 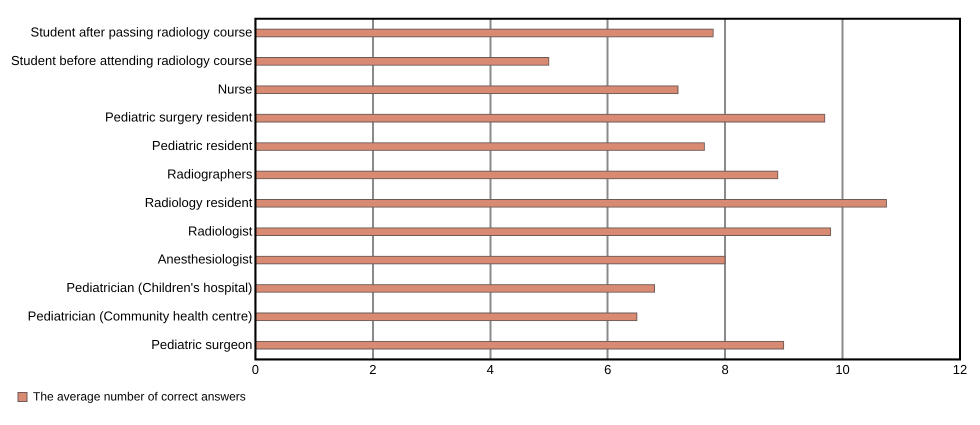 I want to click on x-tick-label: 2, so click(x=372, y=369).